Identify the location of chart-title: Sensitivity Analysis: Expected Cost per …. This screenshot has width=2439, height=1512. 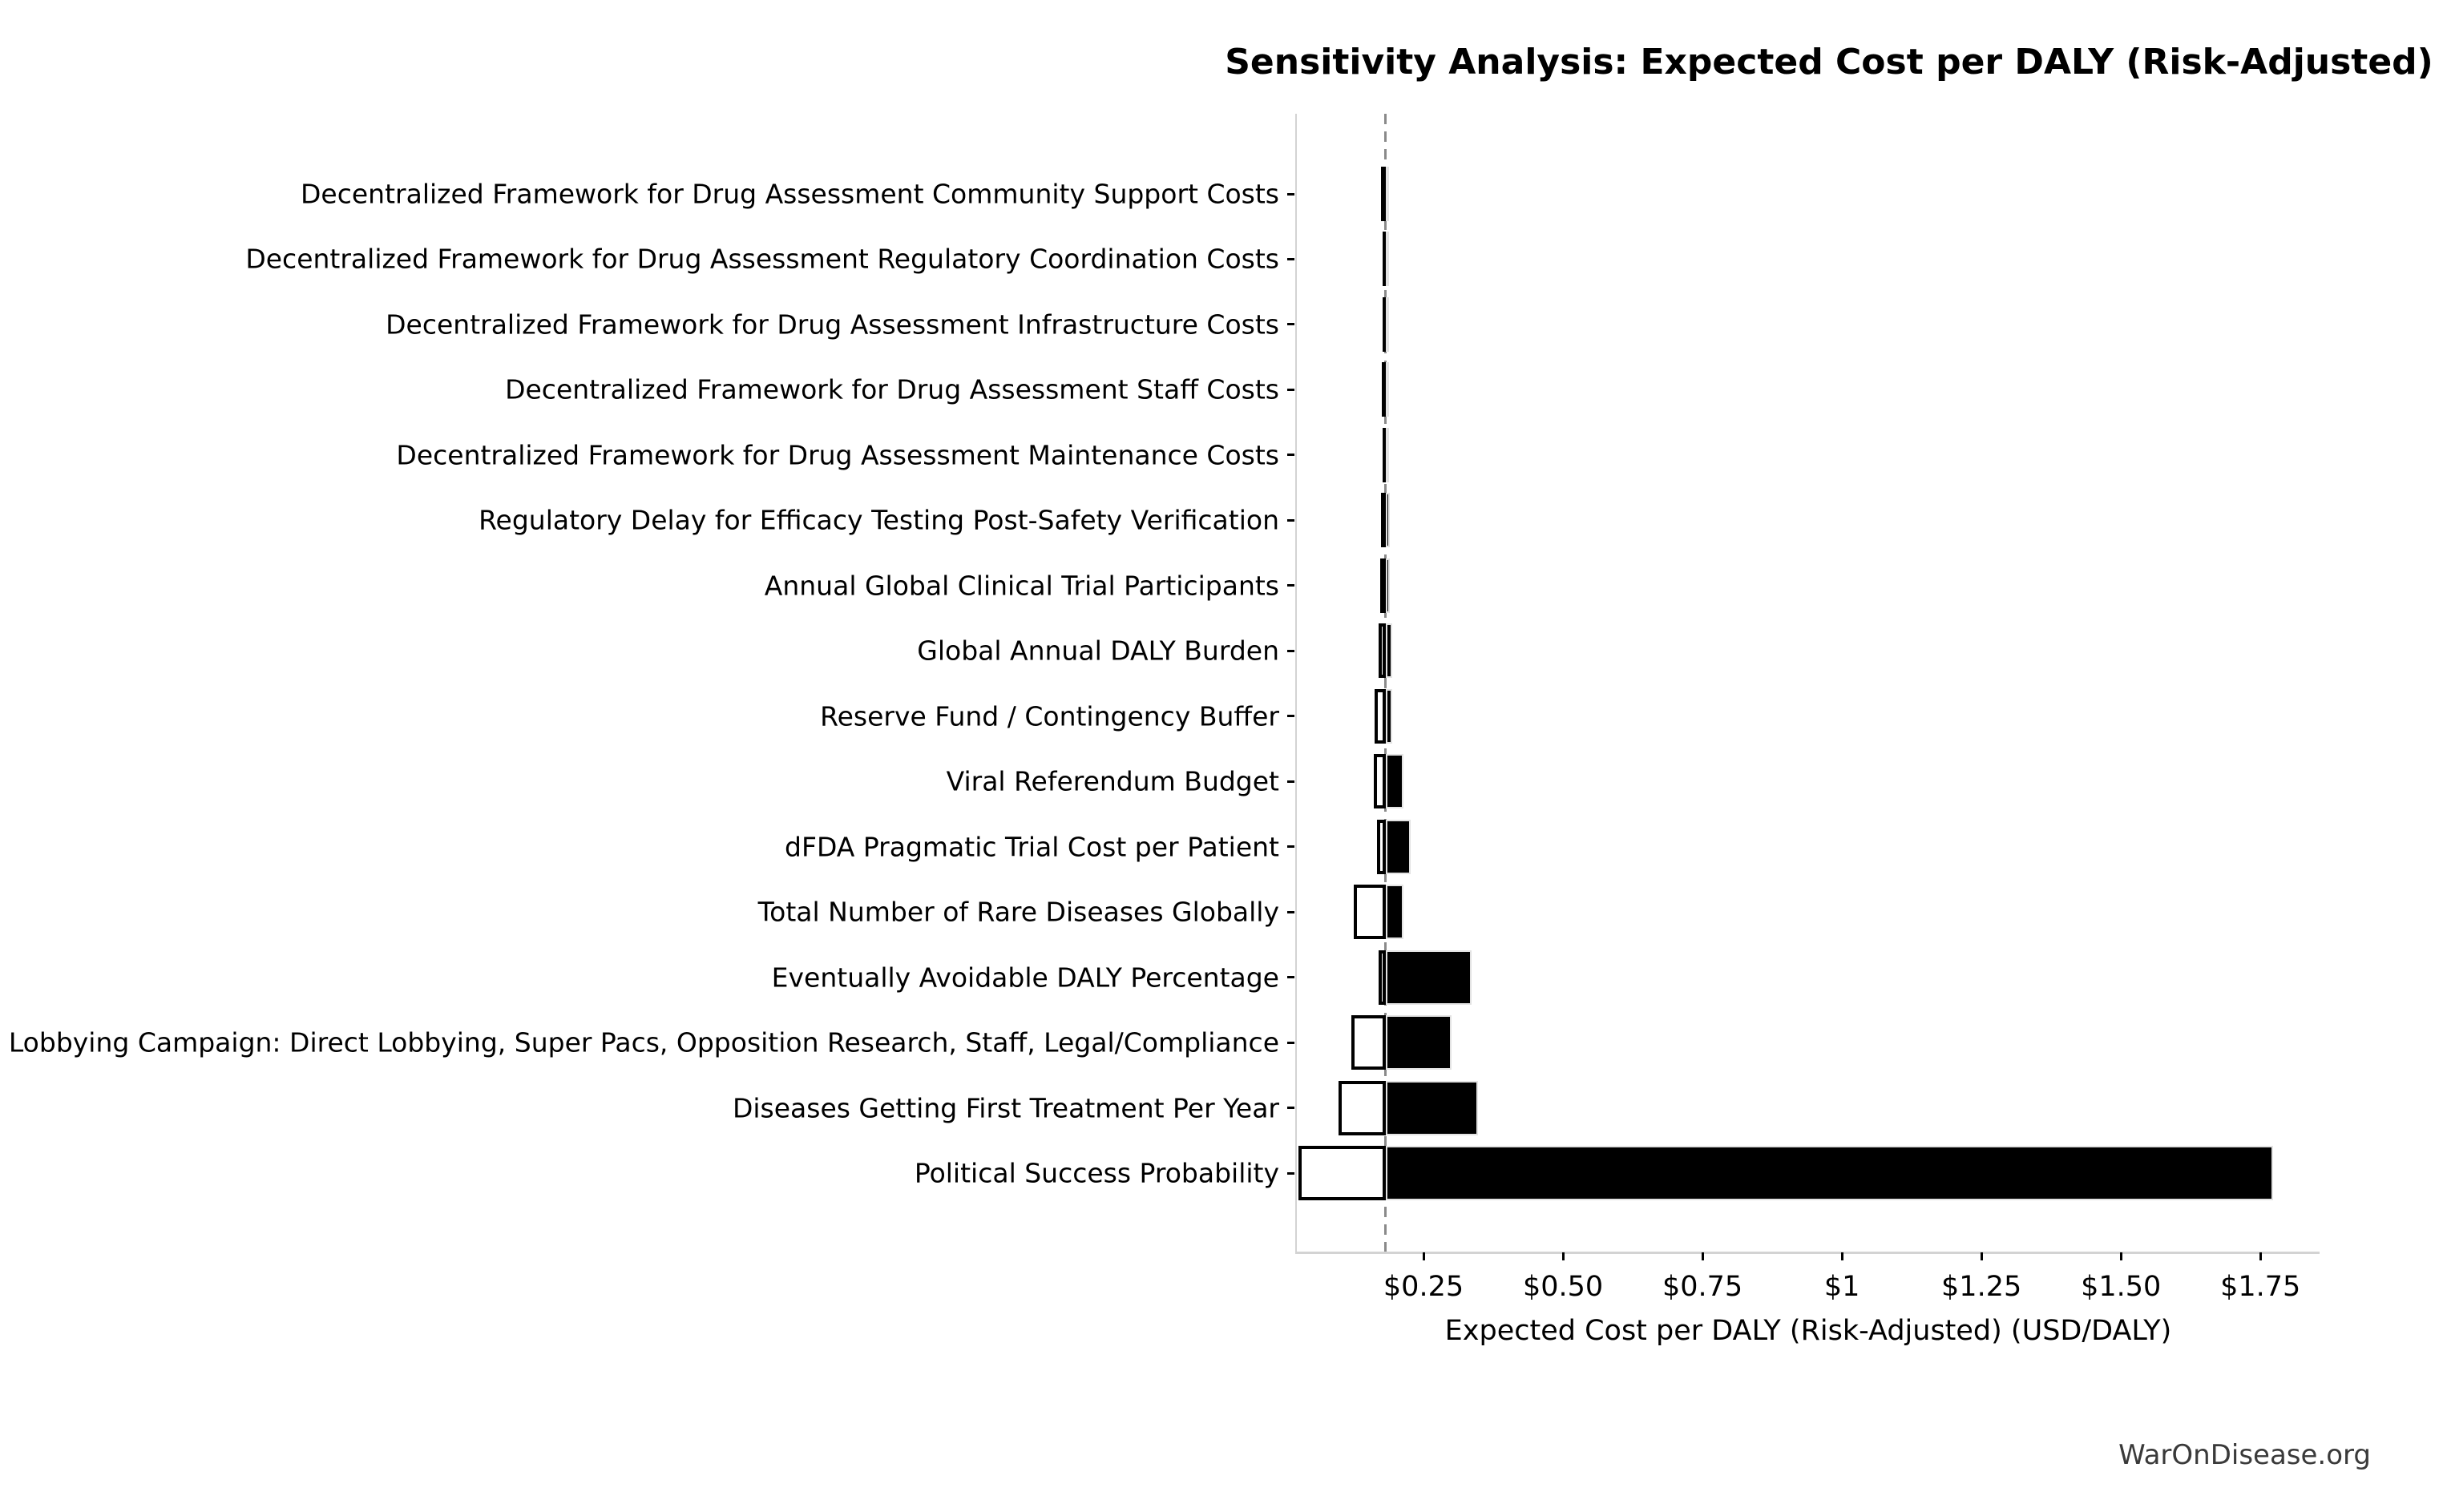
(1829, 62).